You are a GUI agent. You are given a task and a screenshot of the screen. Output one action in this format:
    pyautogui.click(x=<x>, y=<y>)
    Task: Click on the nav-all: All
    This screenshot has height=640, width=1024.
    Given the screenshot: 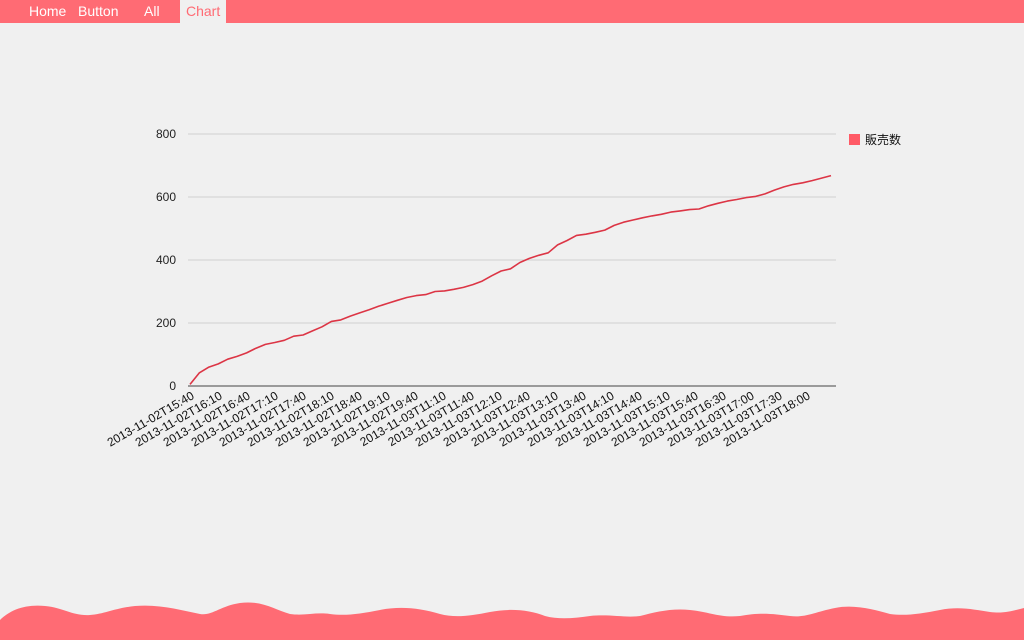 What is the action you would take?
    pyautogui.click(x=152, y=11)
    